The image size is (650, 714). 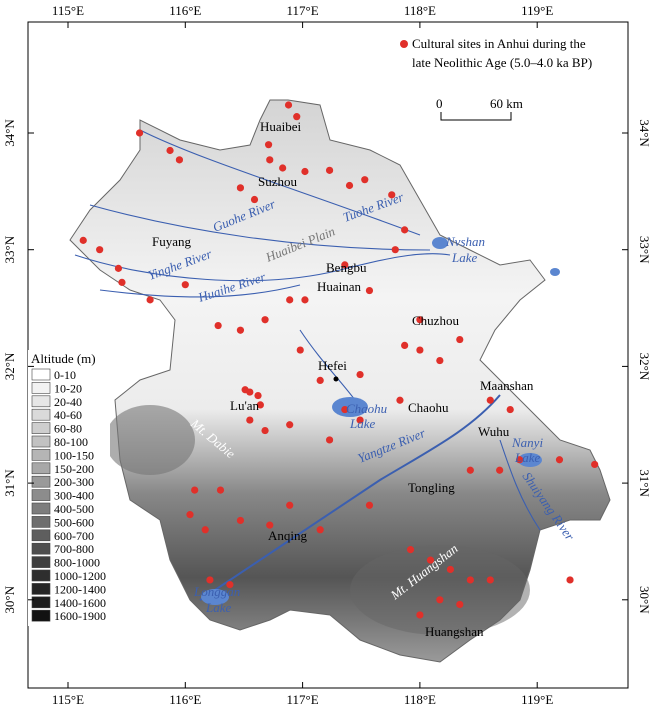 What do you see at coordinates (537, 10) in the screenshot?
I see `x-tick-label: 119°E` at bounding box center [537, 10].